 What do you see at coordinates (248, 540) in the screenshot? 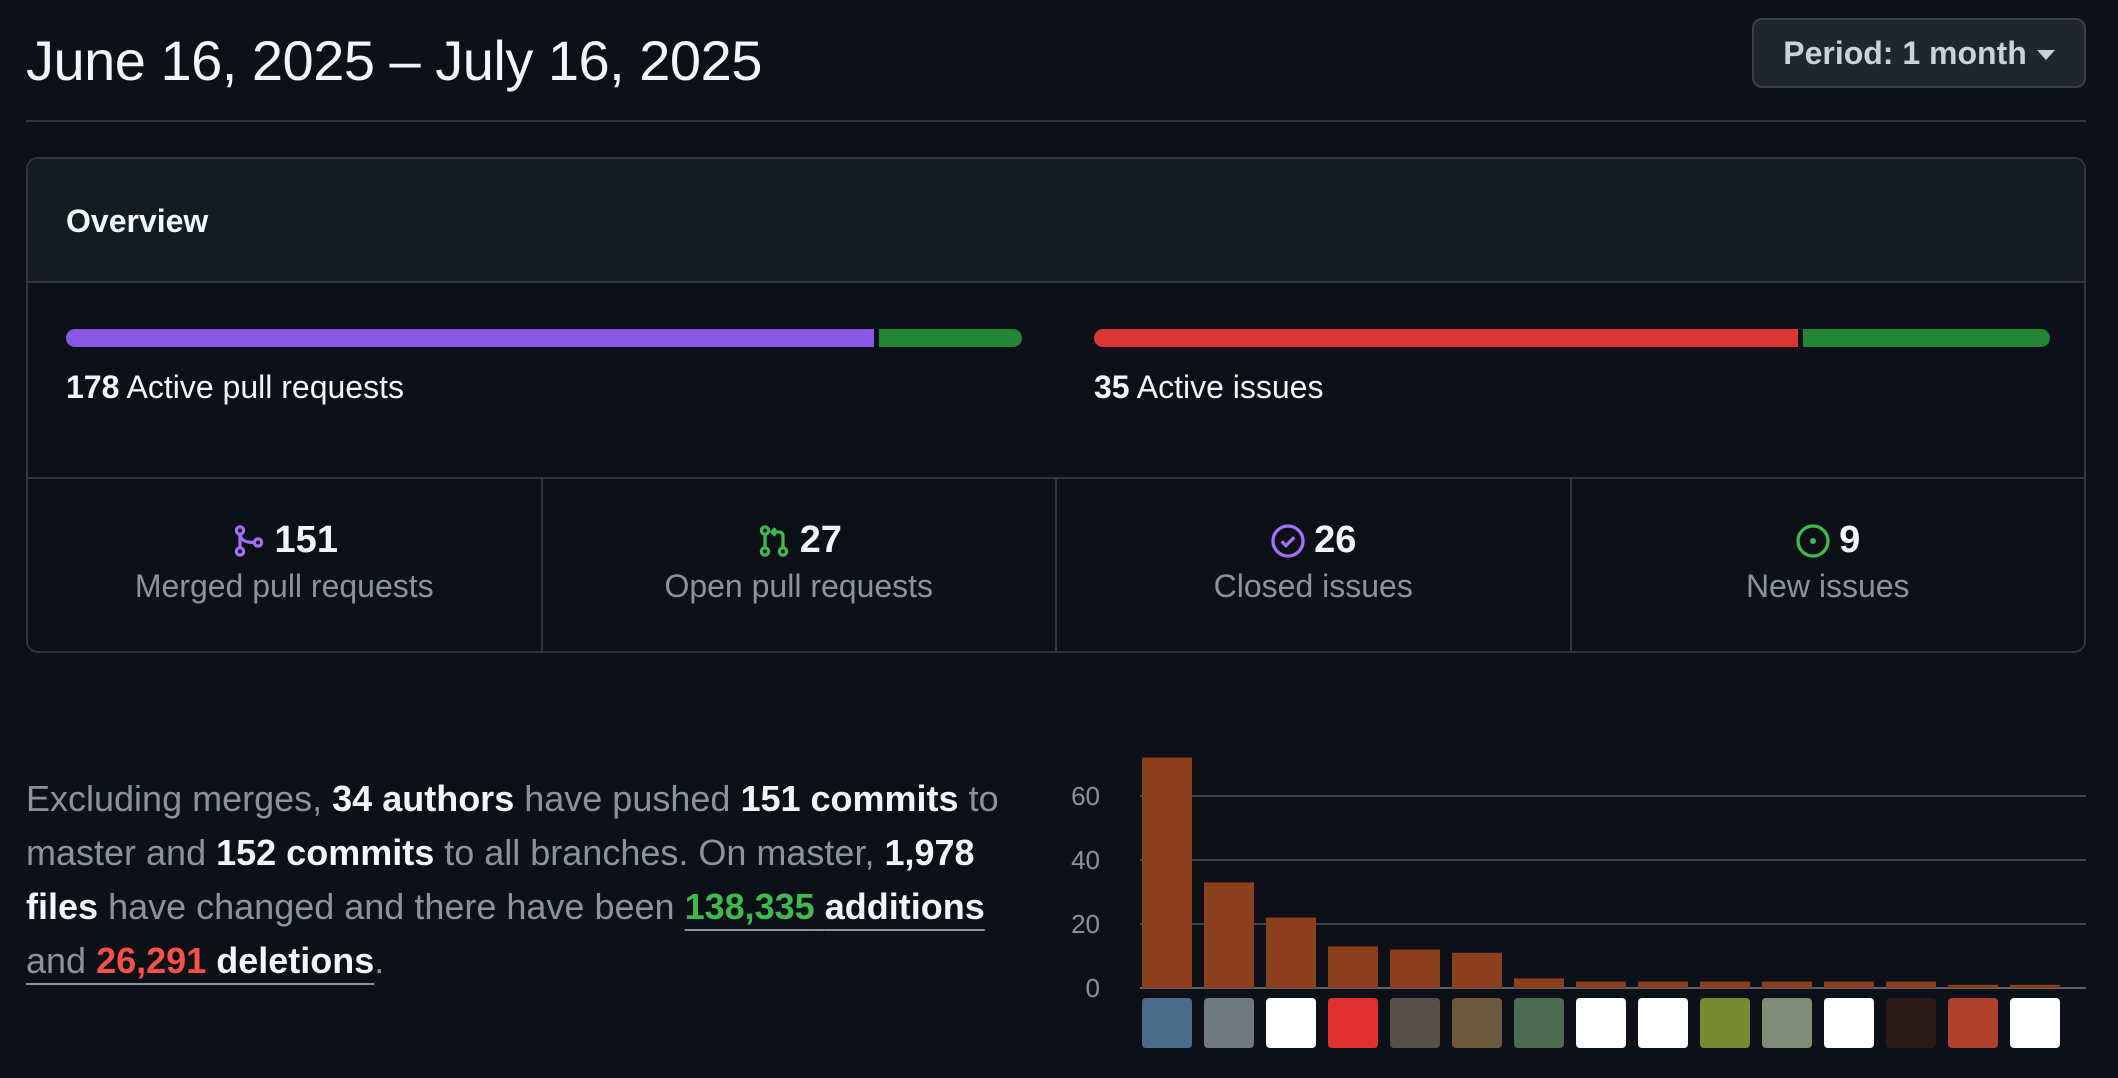
I see `merge-icon` at bounding box center [248, 540].